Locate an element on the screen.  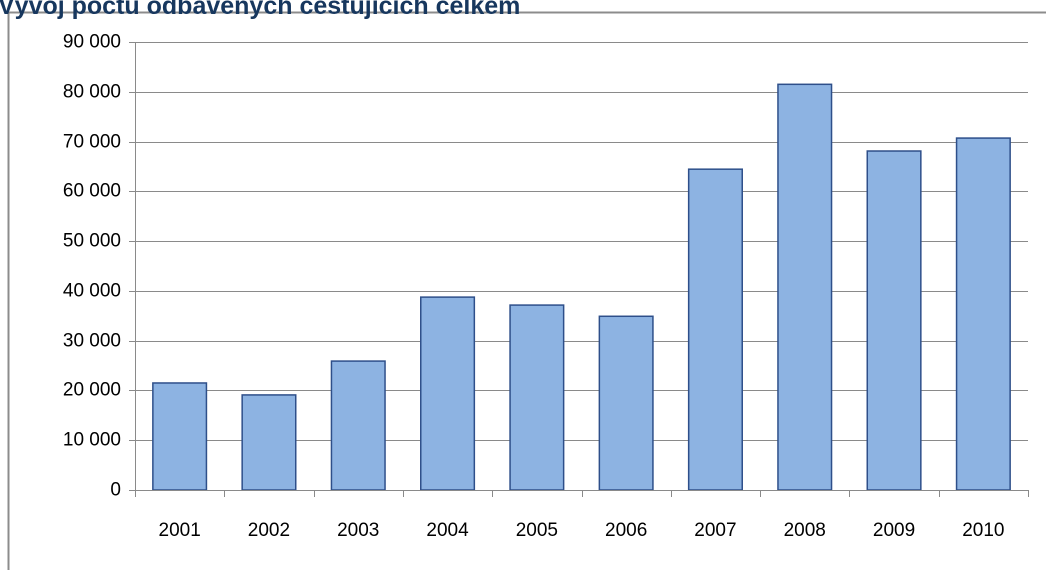
y-tick-label: 30 000 is located at coordinates (92, 341).